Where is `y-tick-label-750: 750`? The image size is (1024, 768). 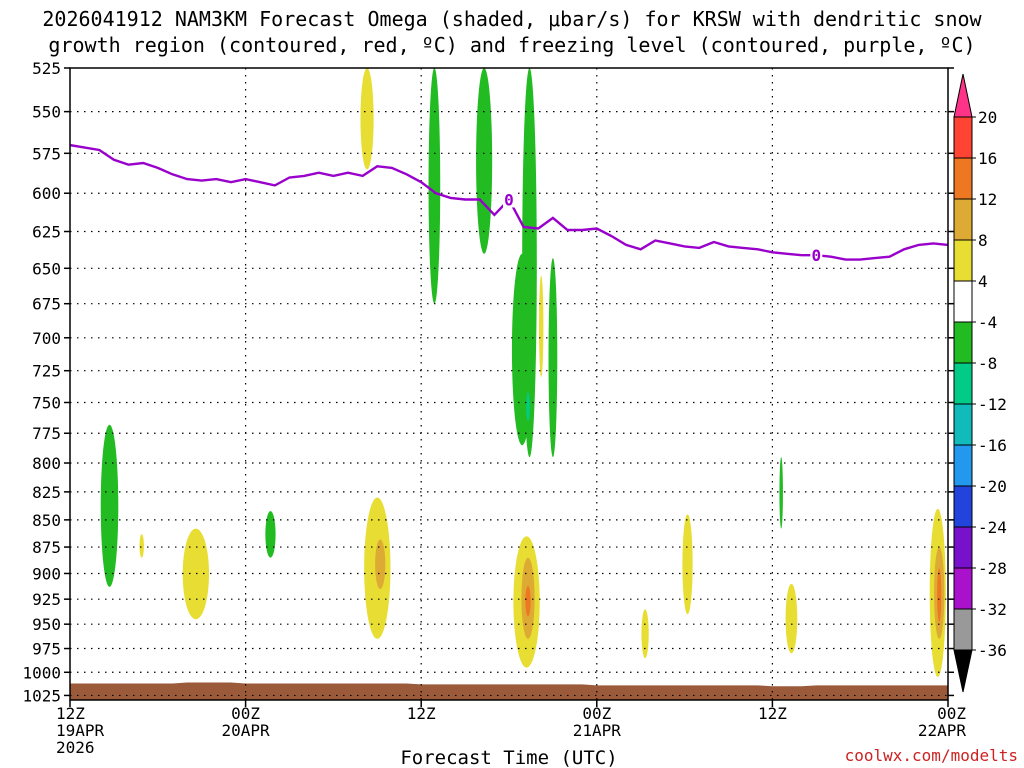 y-tick-label-750: 750 is located at coordinates (46, 402).